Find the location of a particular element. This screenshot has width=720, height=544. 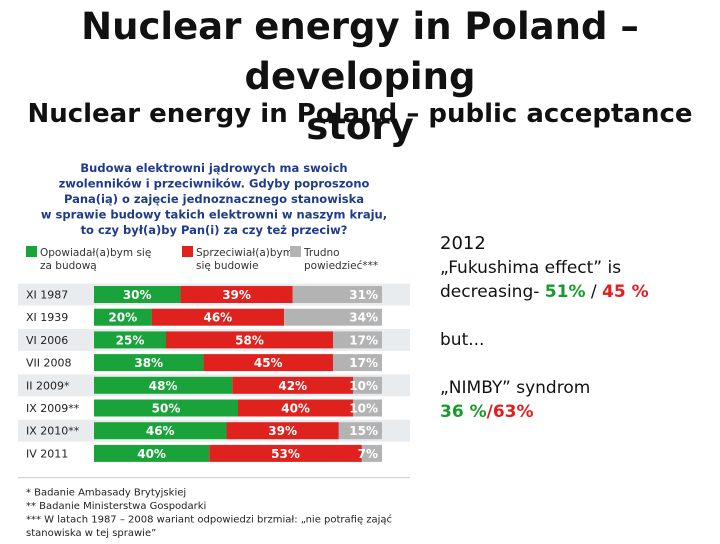

legend-label: za budową is located at coordinates (68, 266).